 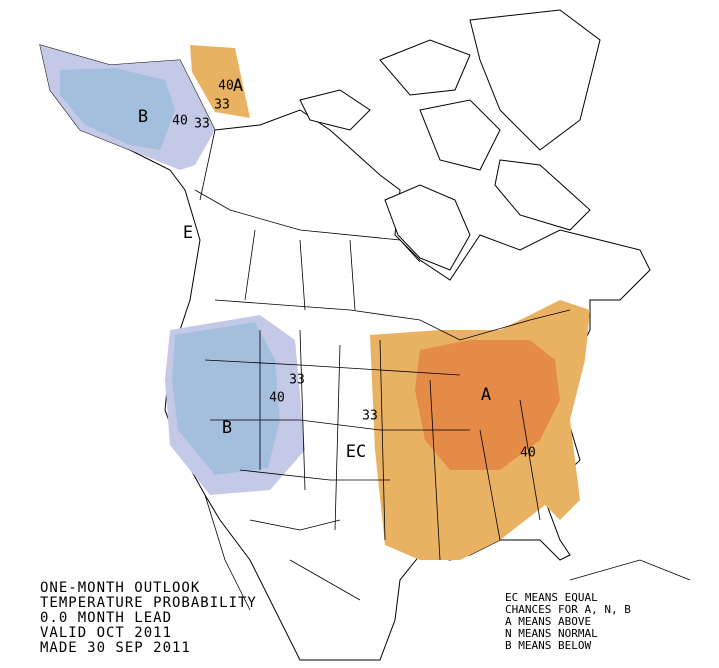 I want to click on legend-line: CHANCES FOR A, N, B, so click(x=568, y=609).